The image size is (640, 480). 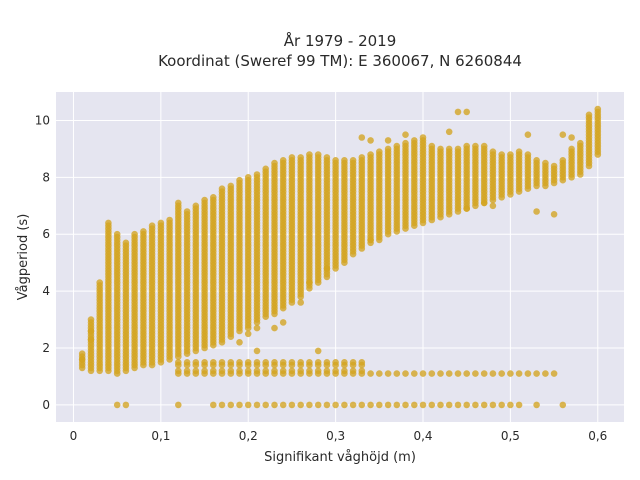 What do you see at coordinates (46, 177) in the screenshot?
I see `y-tick-label: 8` at bounding box center [46, 177].